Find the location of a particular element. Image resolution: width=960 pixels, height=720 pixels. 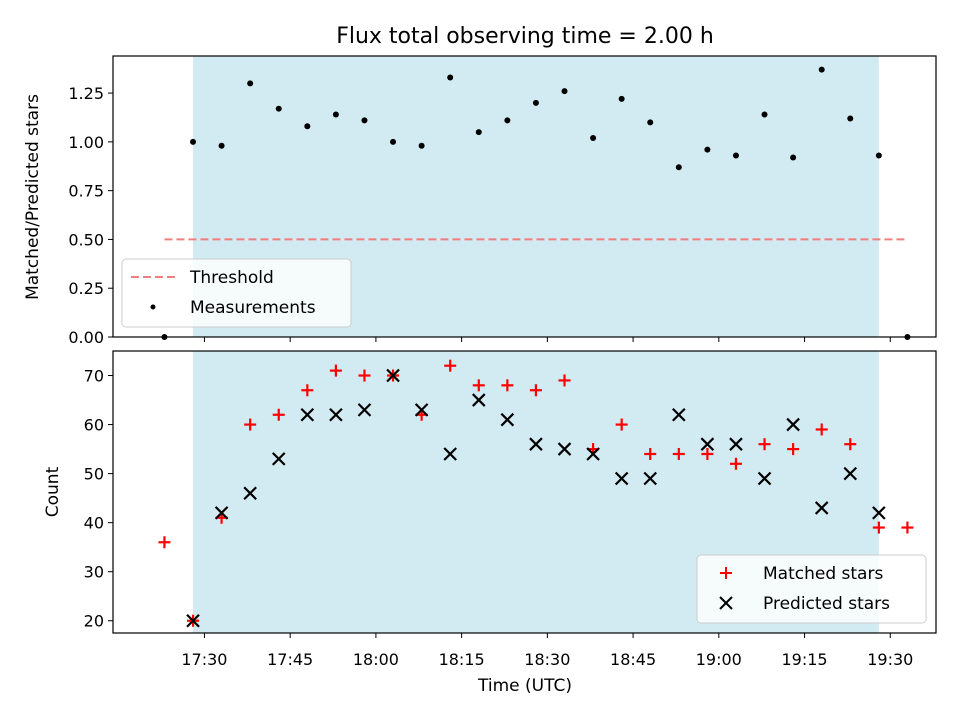

legend-measurements-label: Measurements is located at coordinates (253, 308).